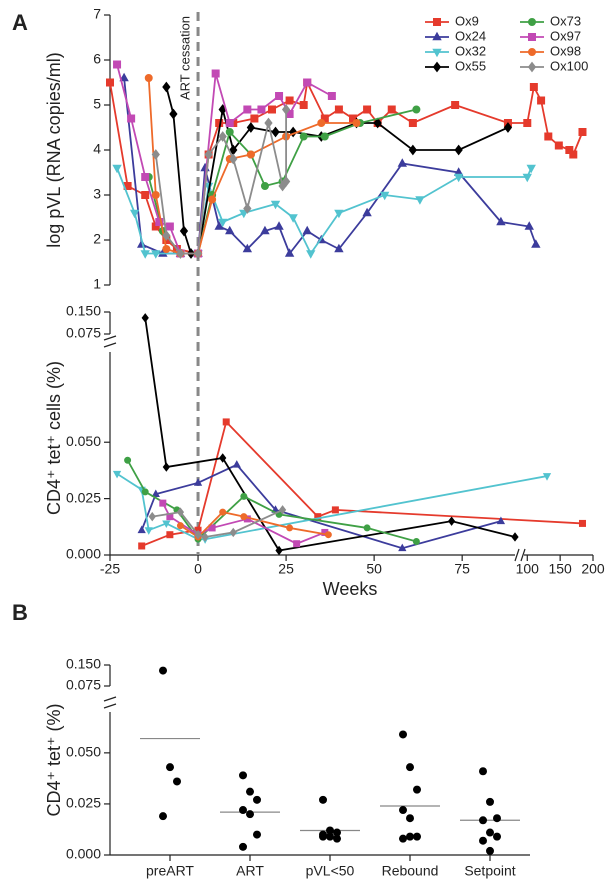 Image resolution: width=607 pixels, height=882 pixels. I want to click on y-tick-label: 0.150, so click(83, 664).